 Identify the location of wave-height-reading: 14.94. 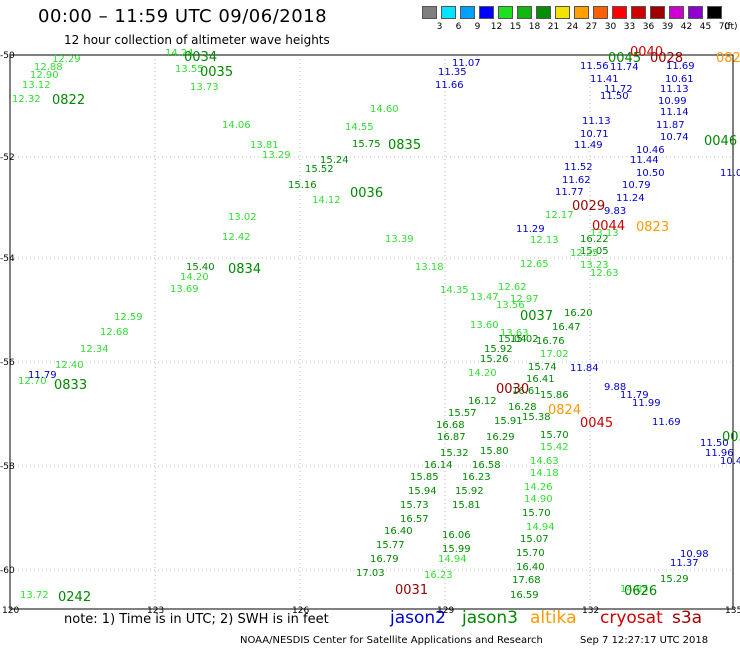
(540, 527).